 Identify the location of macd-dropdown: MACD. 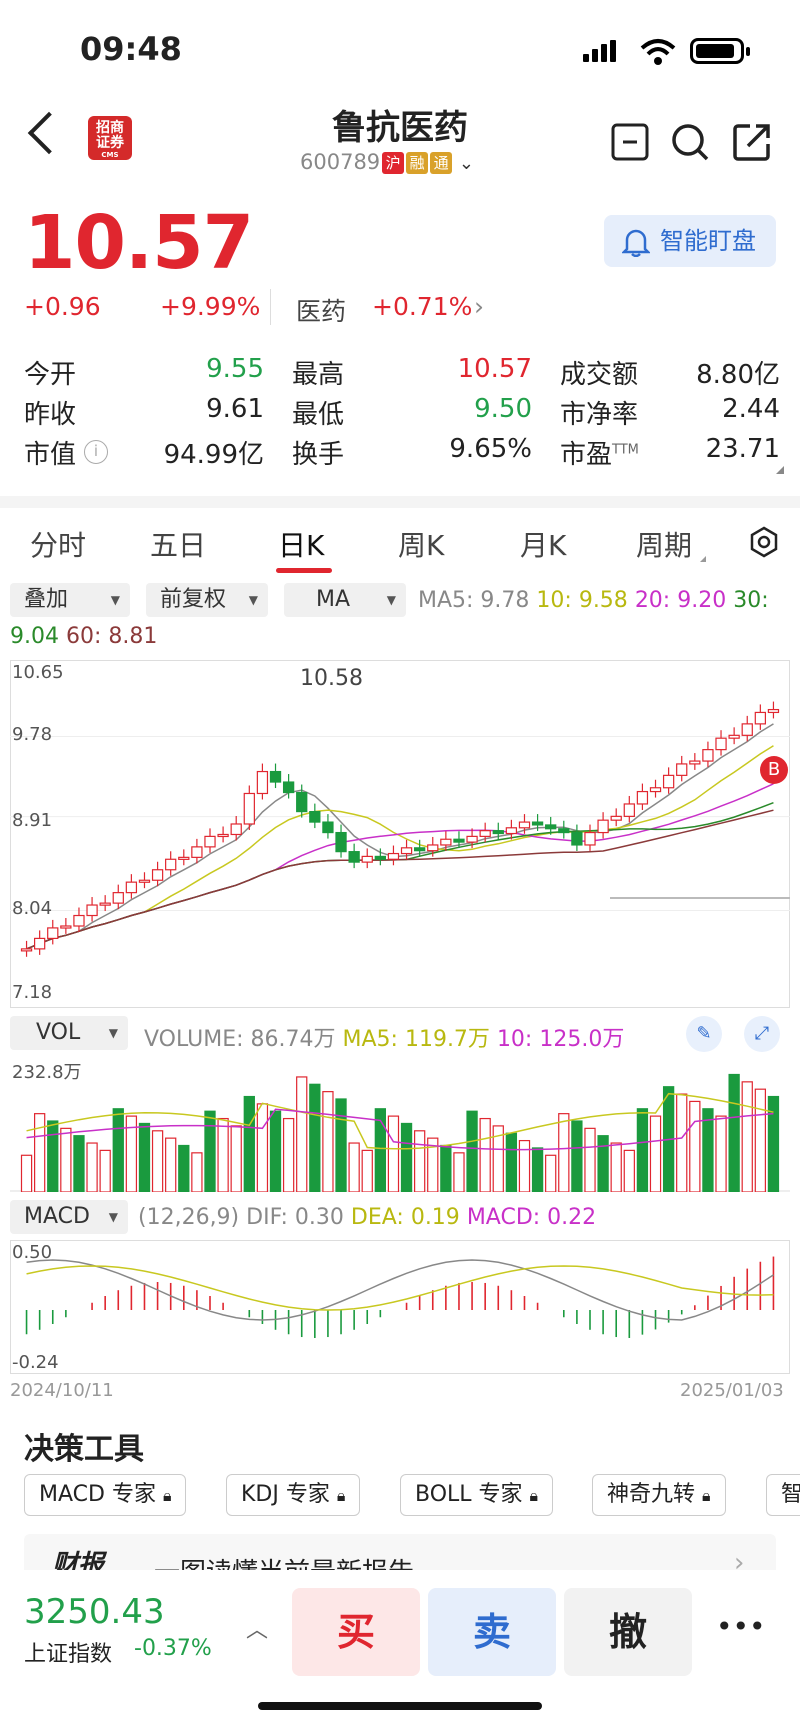
(69, 1217).